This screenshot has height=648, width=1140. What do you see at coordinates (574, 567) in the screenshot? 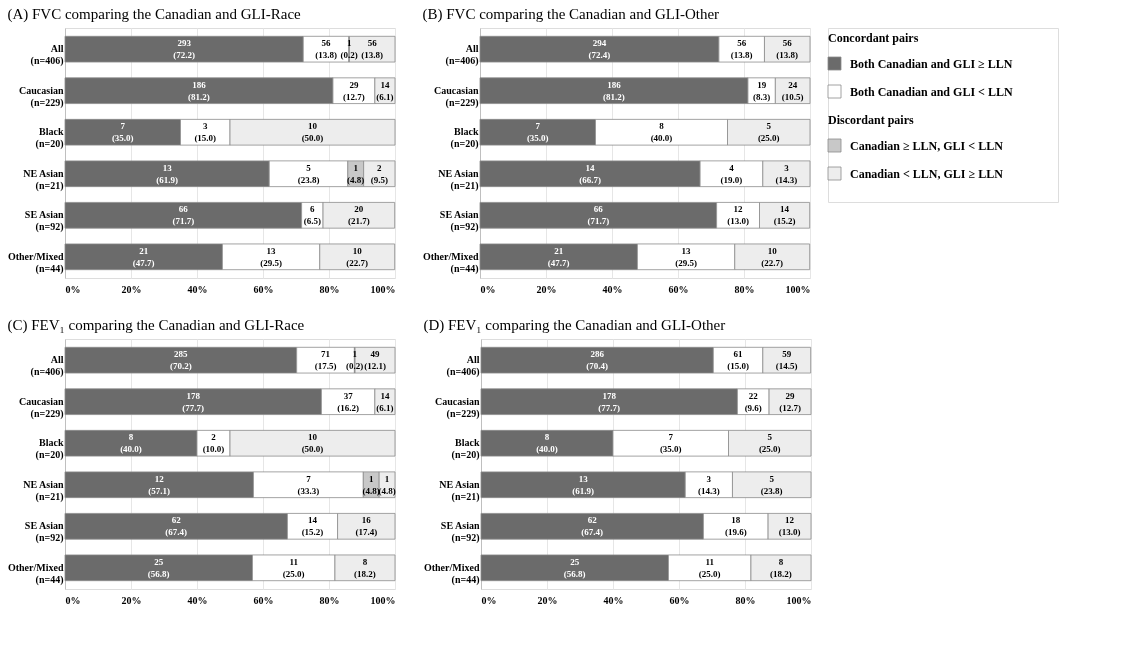
I see `text: 25 (56.8)` at bounding box center [574, 567].